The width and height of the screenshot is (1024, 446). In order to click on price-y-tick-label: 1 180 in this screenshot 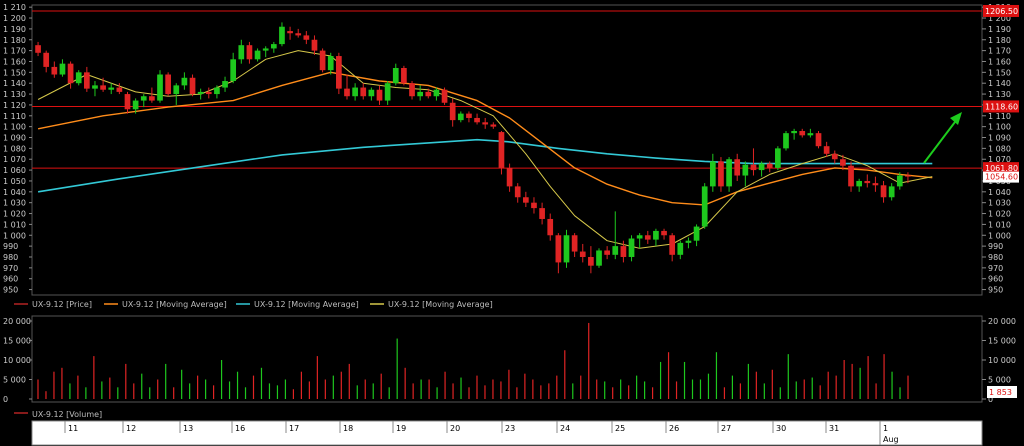, I will do `click(14, 40)`.